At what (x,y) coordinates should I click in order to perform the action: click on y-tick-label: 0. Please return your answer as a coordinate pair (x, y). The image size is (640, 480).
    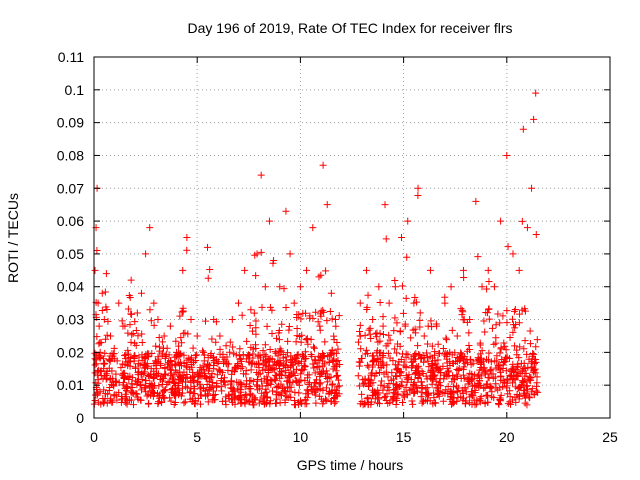
    Looking at the image, I should click on (80, 418).